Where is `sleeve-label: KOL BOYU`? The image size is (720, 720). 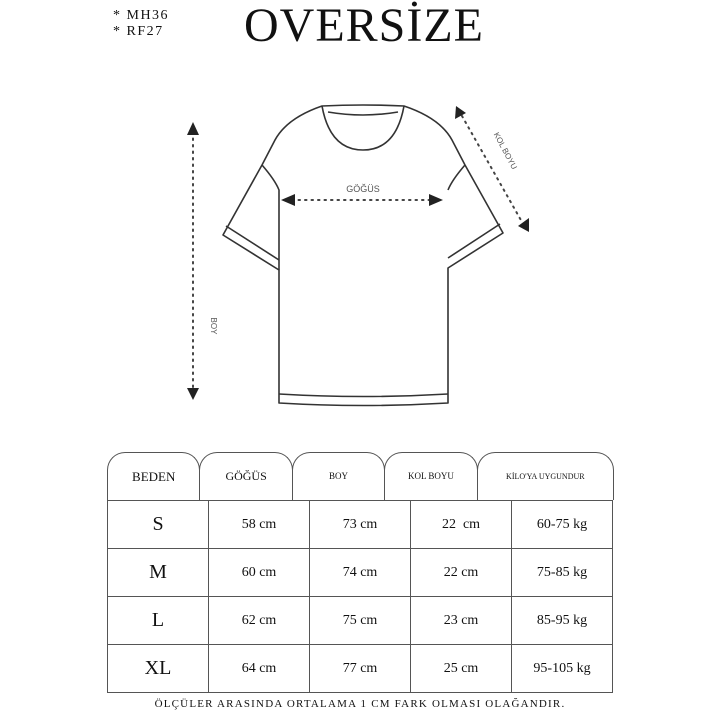
sleeve-label: KOL BOYU is located at coordinates (505, 151).